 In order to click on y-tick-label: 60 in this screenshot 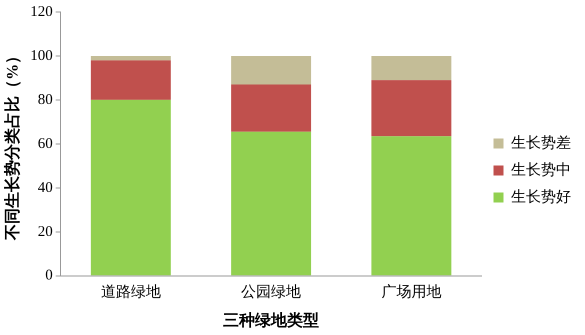, I will do `click(45, 144)`.